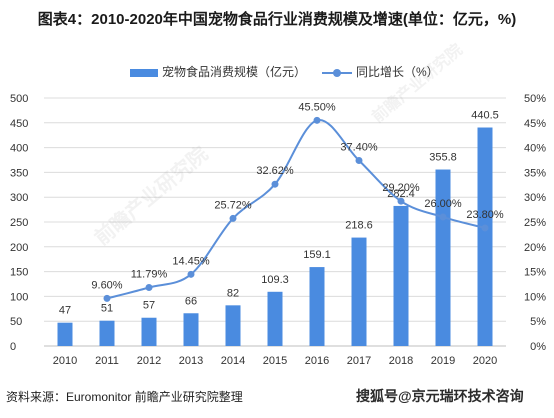 Image resolution: width=554 pixels, height=418 pixels. I want to click on y2-tick-label: 0%, so click(538, 347).